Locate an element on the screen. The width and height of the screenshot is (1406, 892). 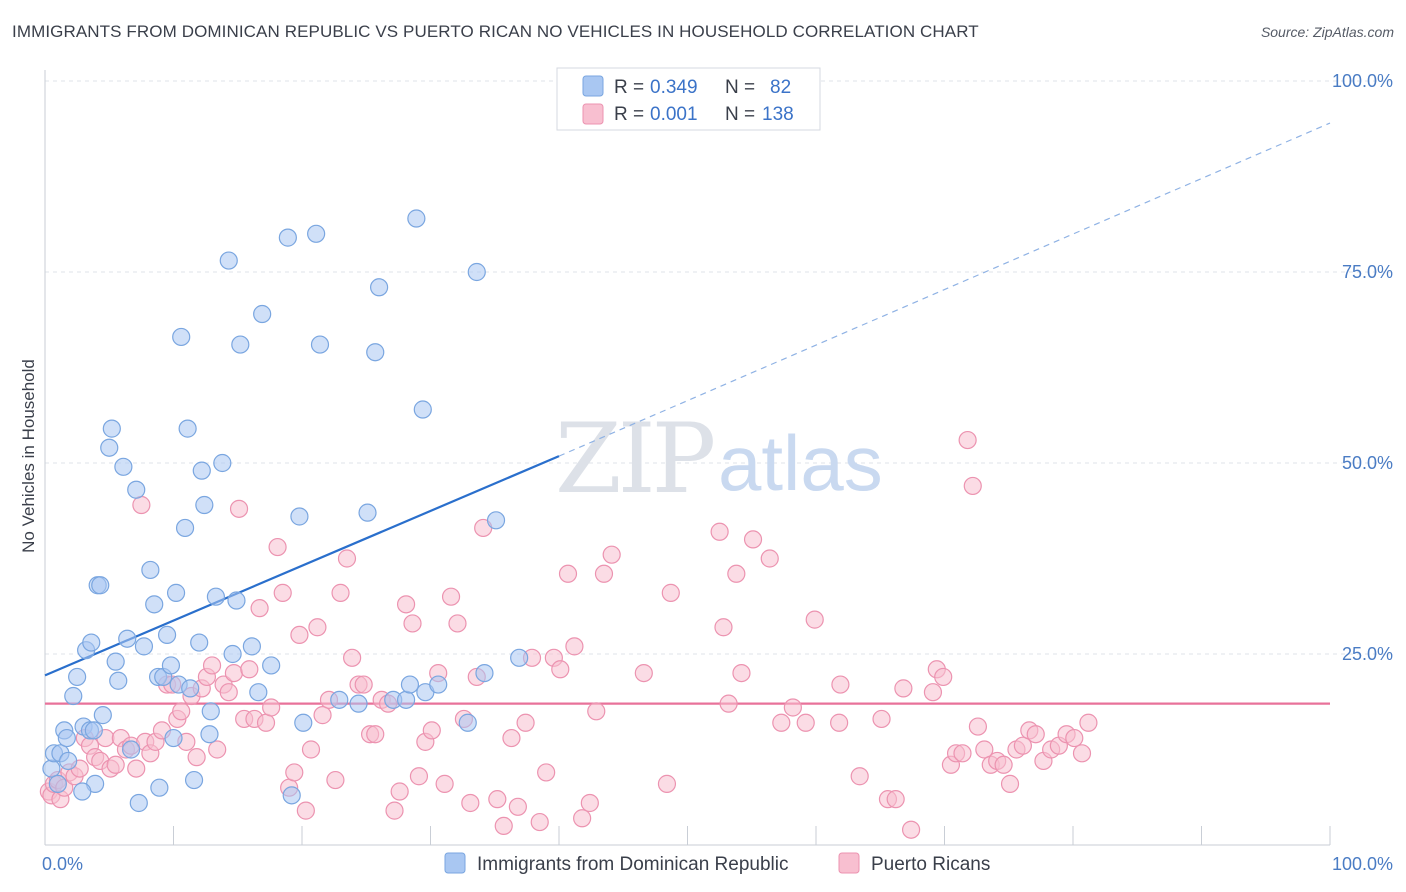
y-tick-label-2: 50.0% is located at coordinates (1367, 463).